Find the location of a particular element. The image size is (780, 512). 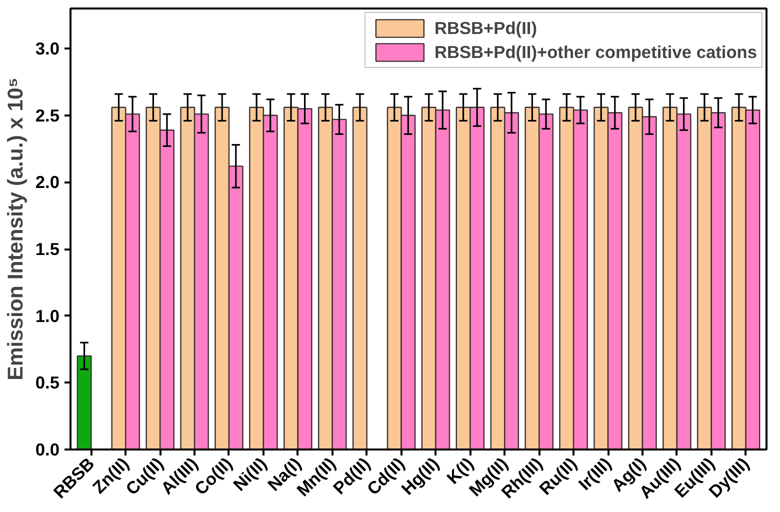

y-tick-label: 1.0 is located at coordinates (47, 316).